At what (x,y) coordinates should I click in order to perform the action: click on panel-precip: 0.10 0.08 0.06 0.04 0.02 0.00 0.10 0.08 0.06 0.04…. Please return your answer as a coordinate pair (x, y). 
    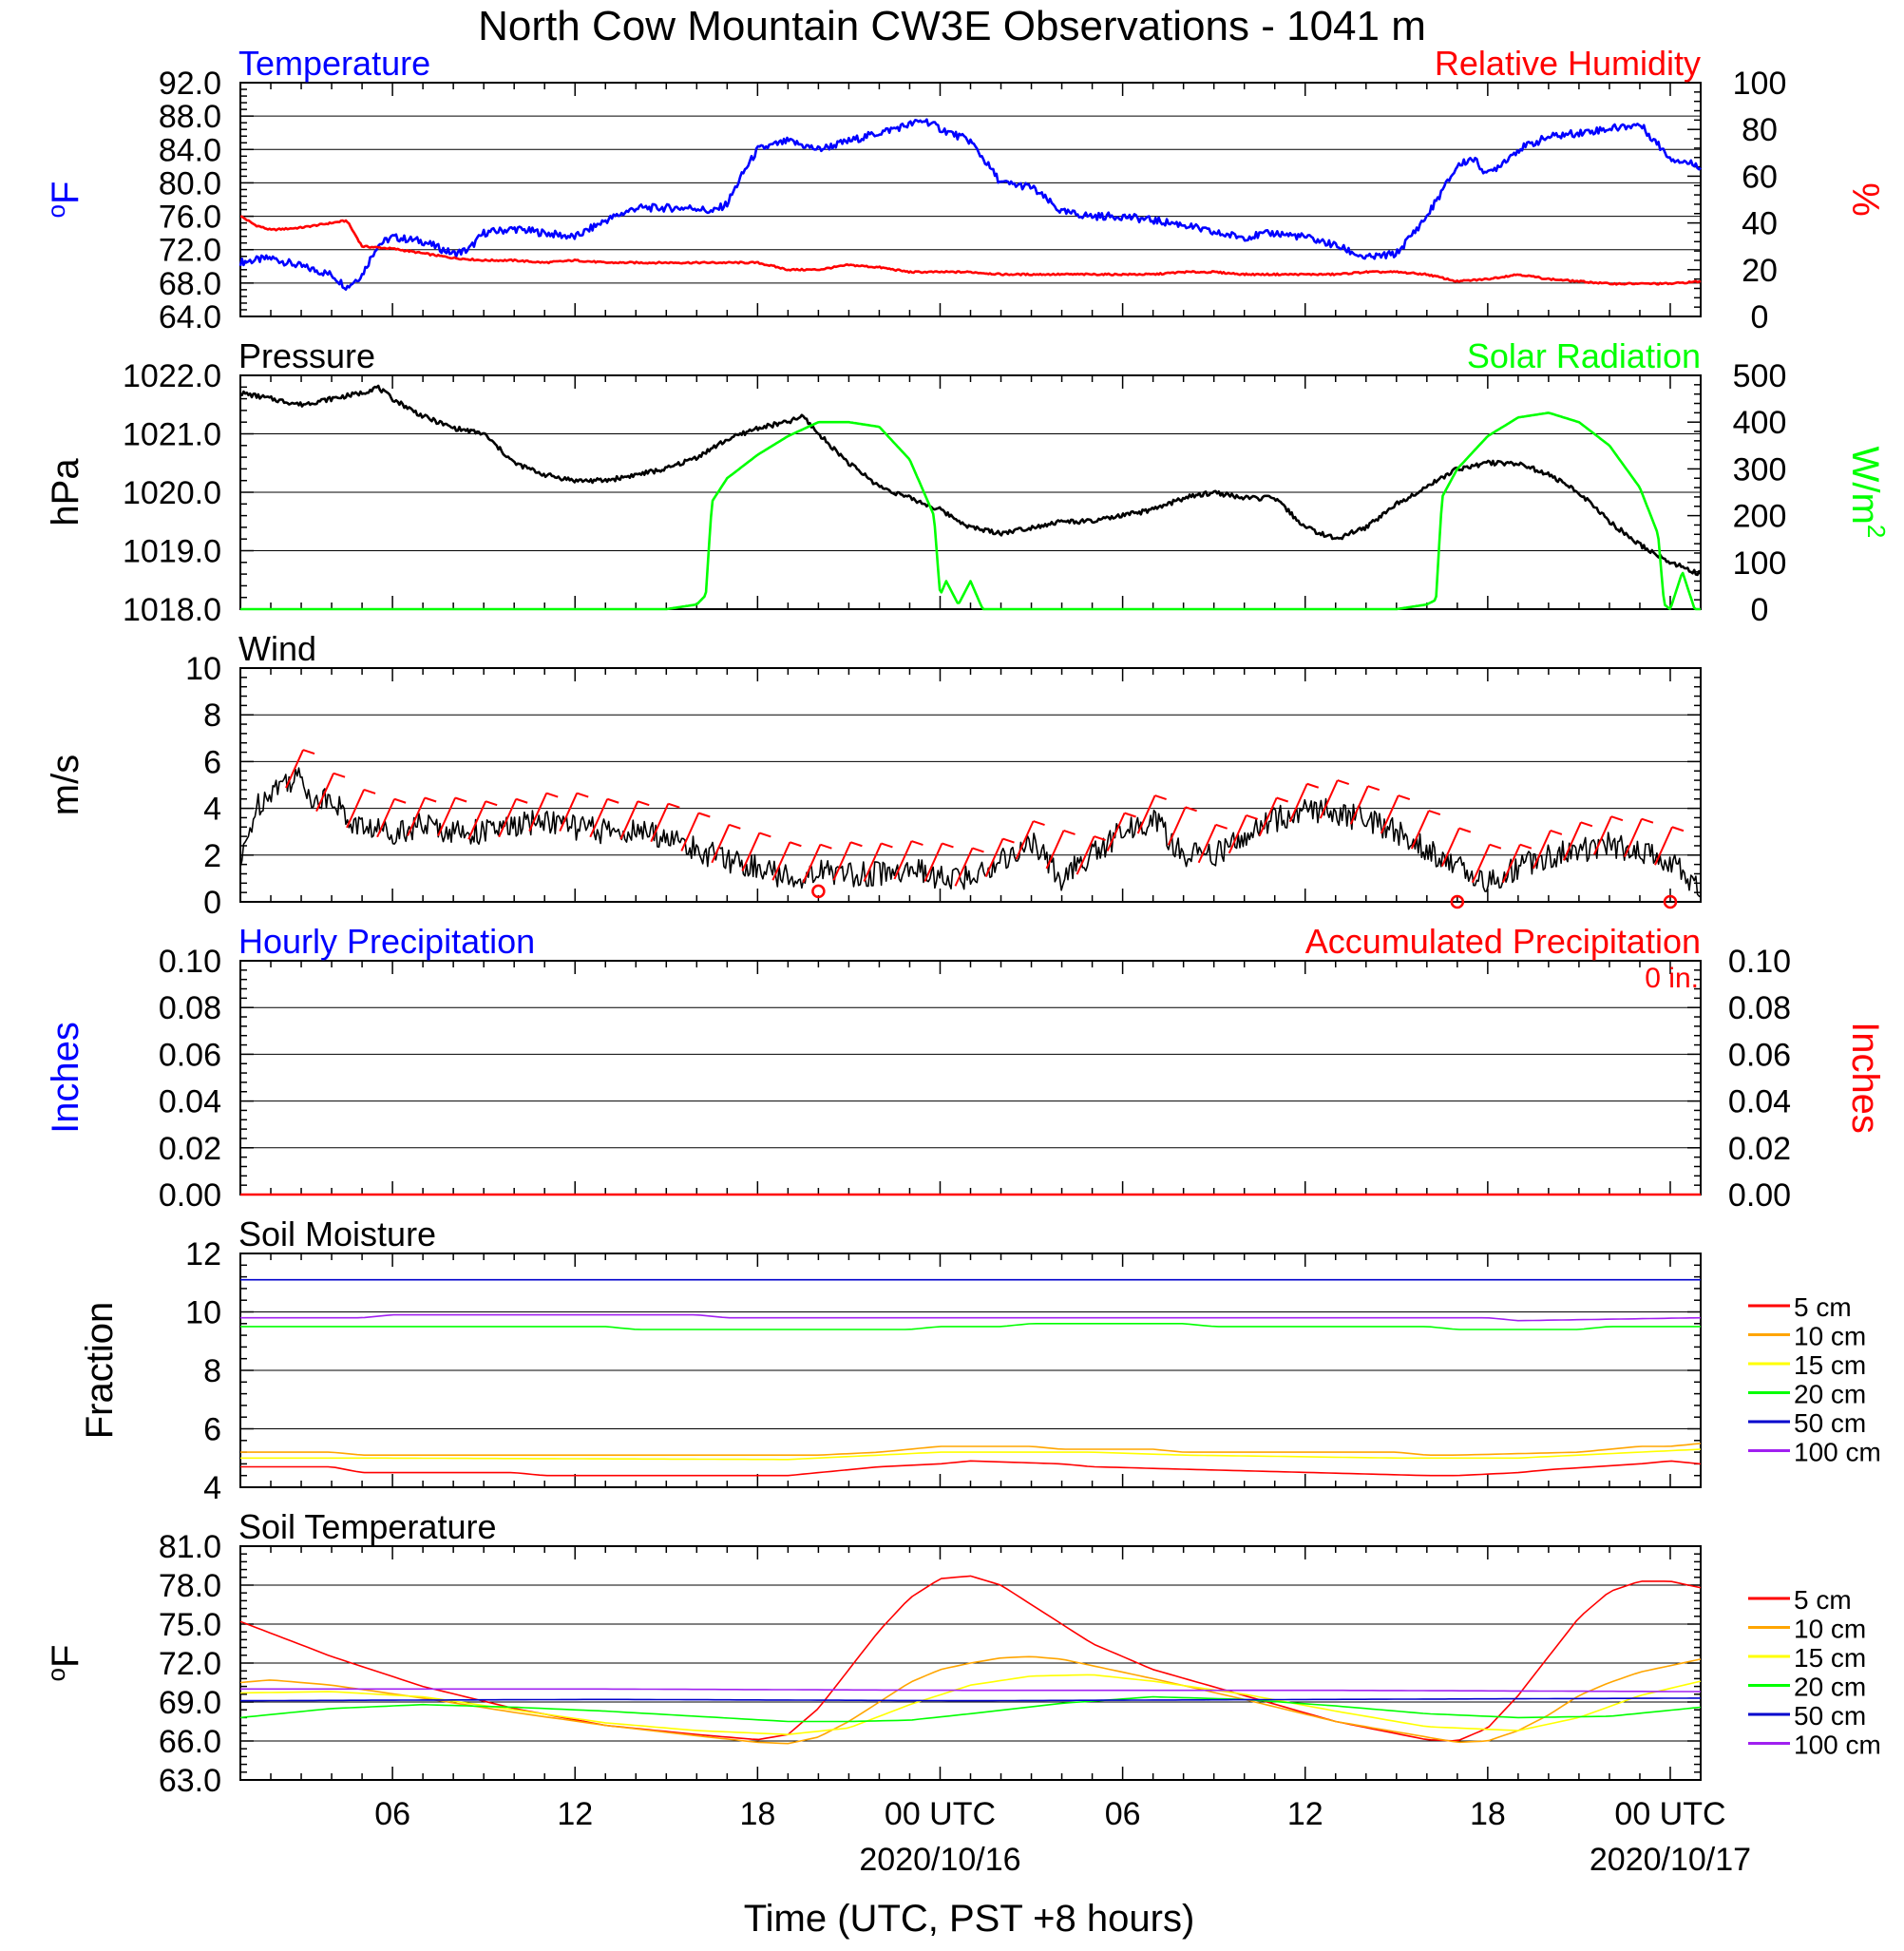
    Looking at the image, I should click on (965, 1068).